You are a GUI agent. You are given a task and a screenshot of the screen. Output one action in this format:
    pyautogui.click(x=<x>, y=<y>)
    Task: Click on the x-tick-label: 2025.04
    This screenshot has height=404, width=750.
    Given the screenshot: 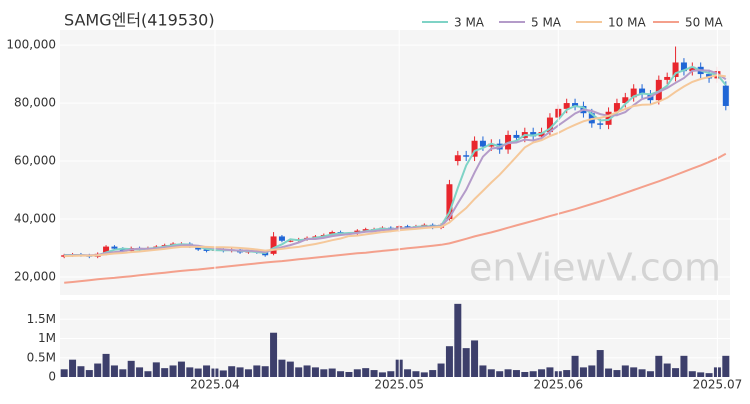 What is the action you would take?
    pyautogui.click(x=215, y=385)
    